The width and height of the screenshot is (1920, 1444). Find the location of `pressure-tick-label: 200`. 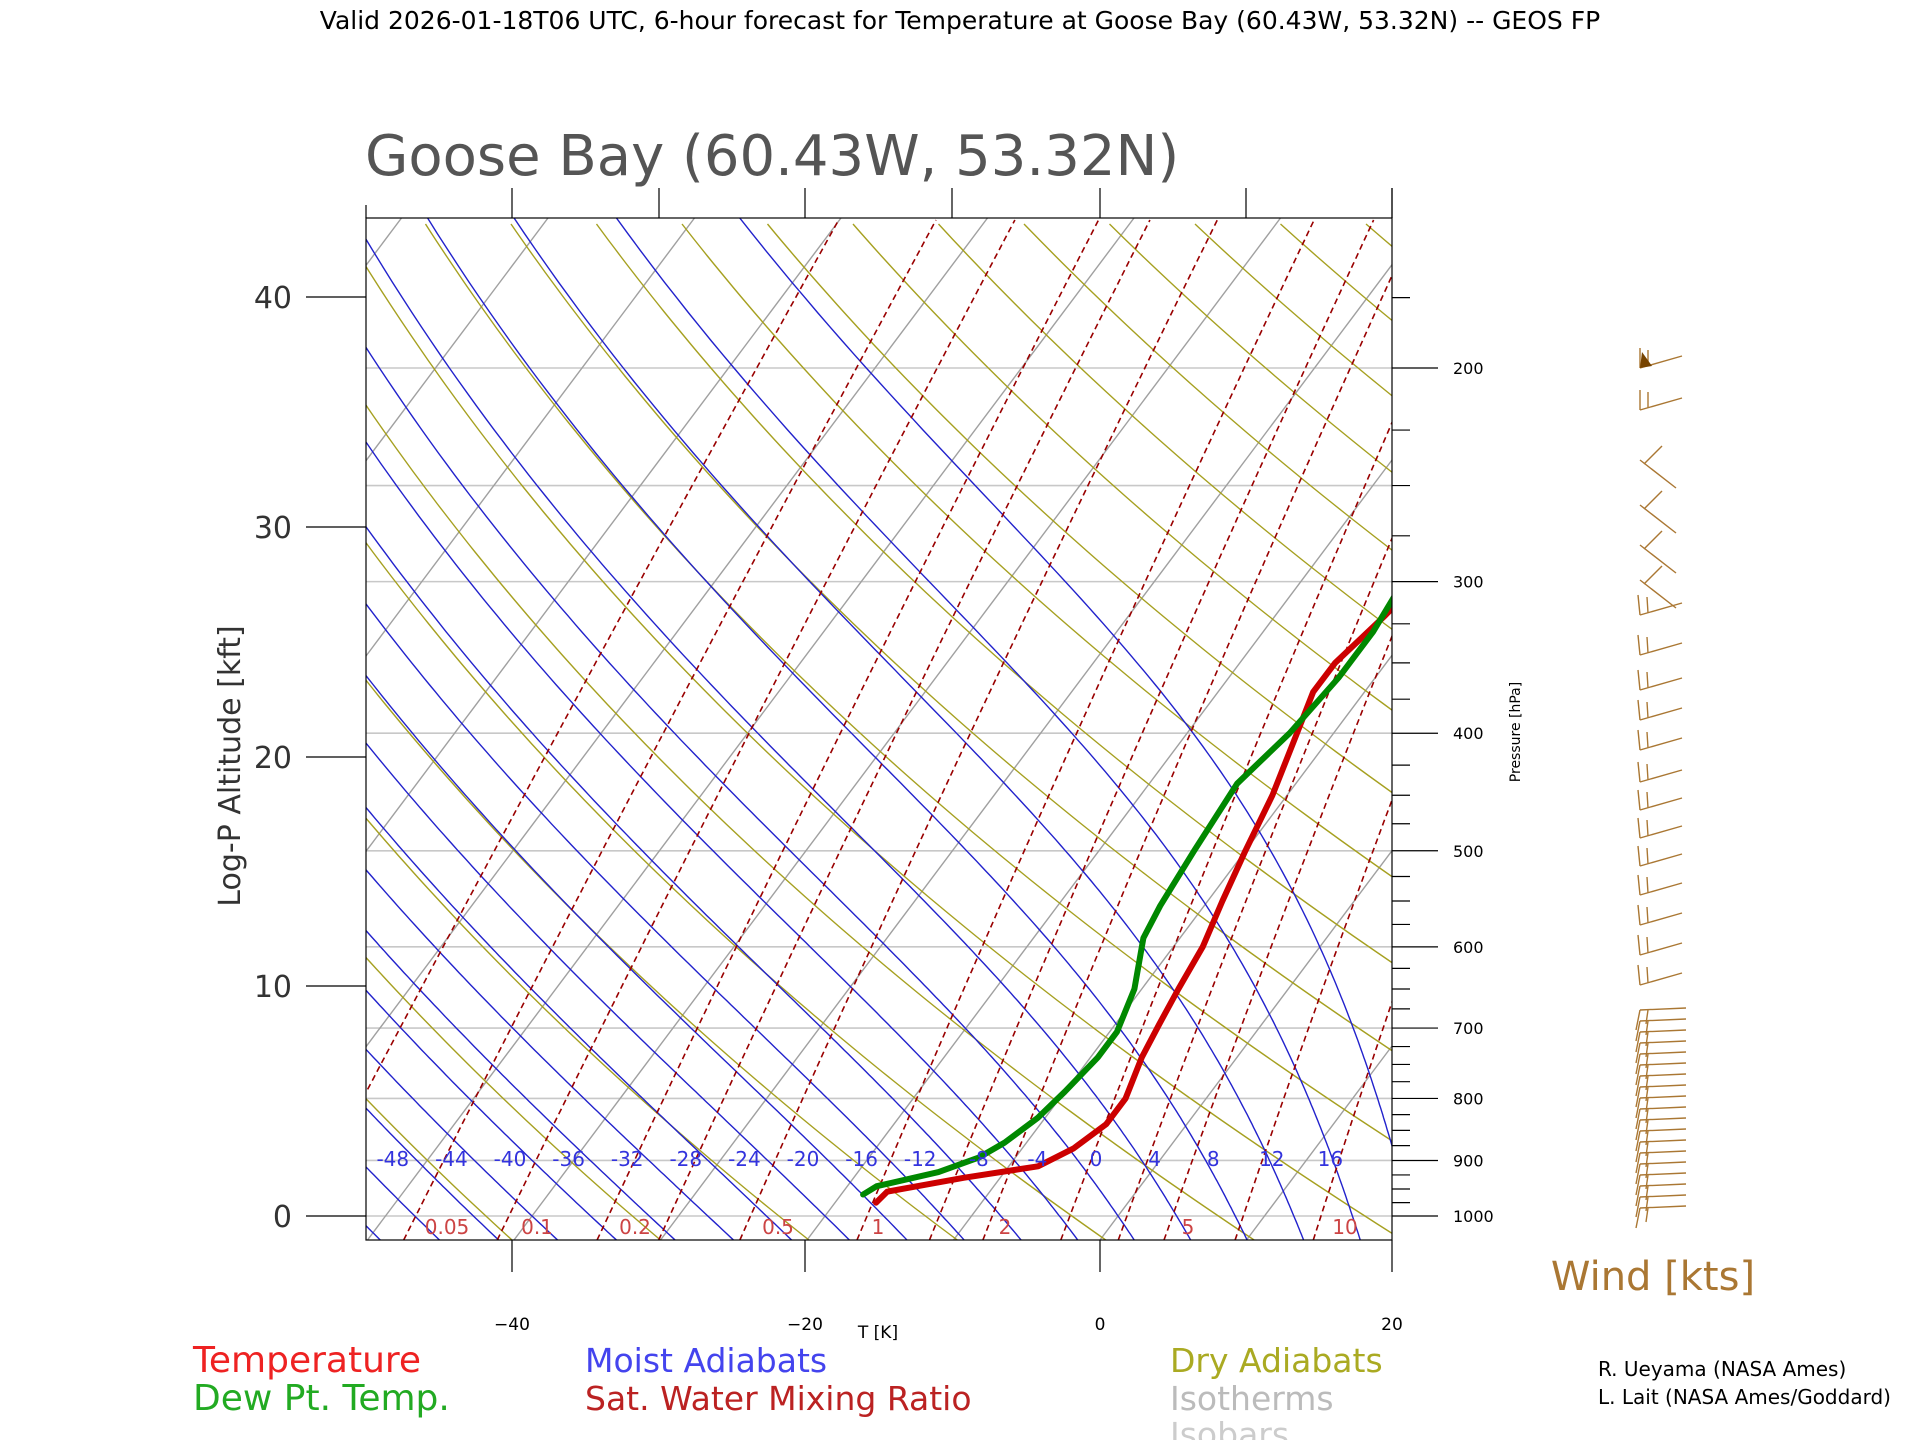

pressure-tick-label: 200 is located at coordinates (1468, 368).